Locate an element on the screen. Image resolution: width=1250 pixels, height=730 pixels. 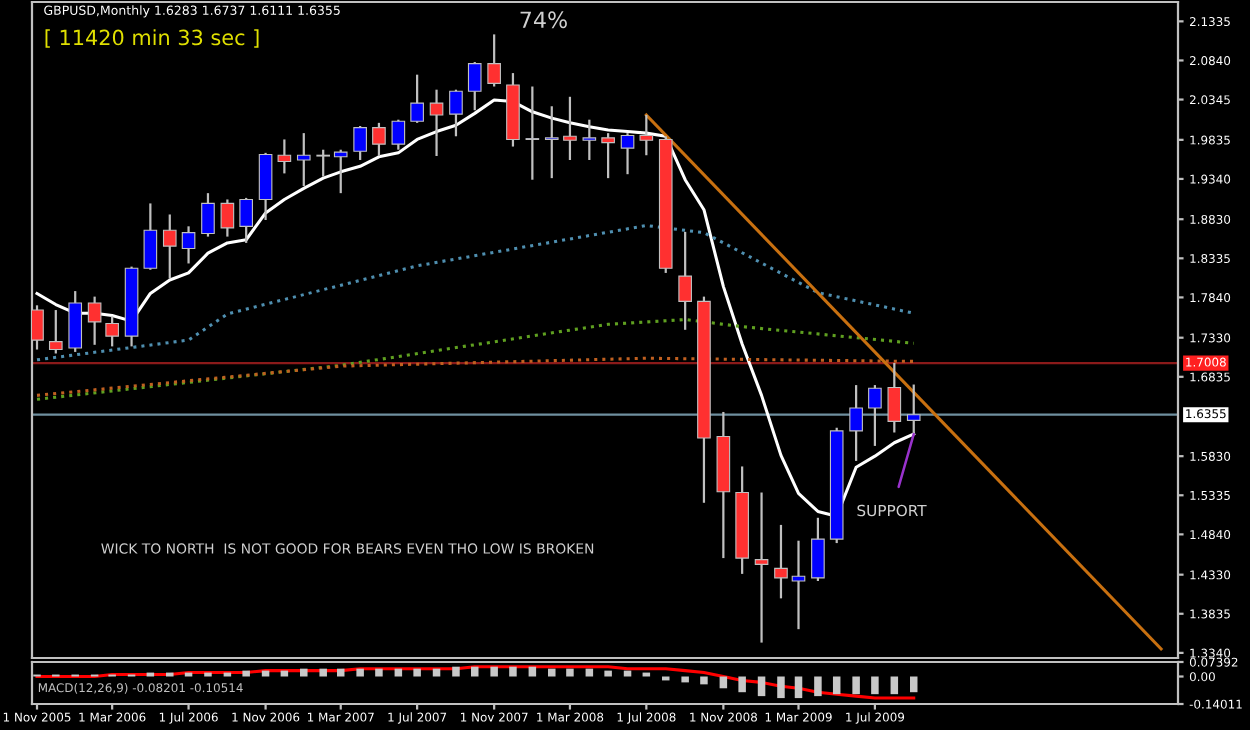
annotation: 74% is located at coordinates (543, 20).